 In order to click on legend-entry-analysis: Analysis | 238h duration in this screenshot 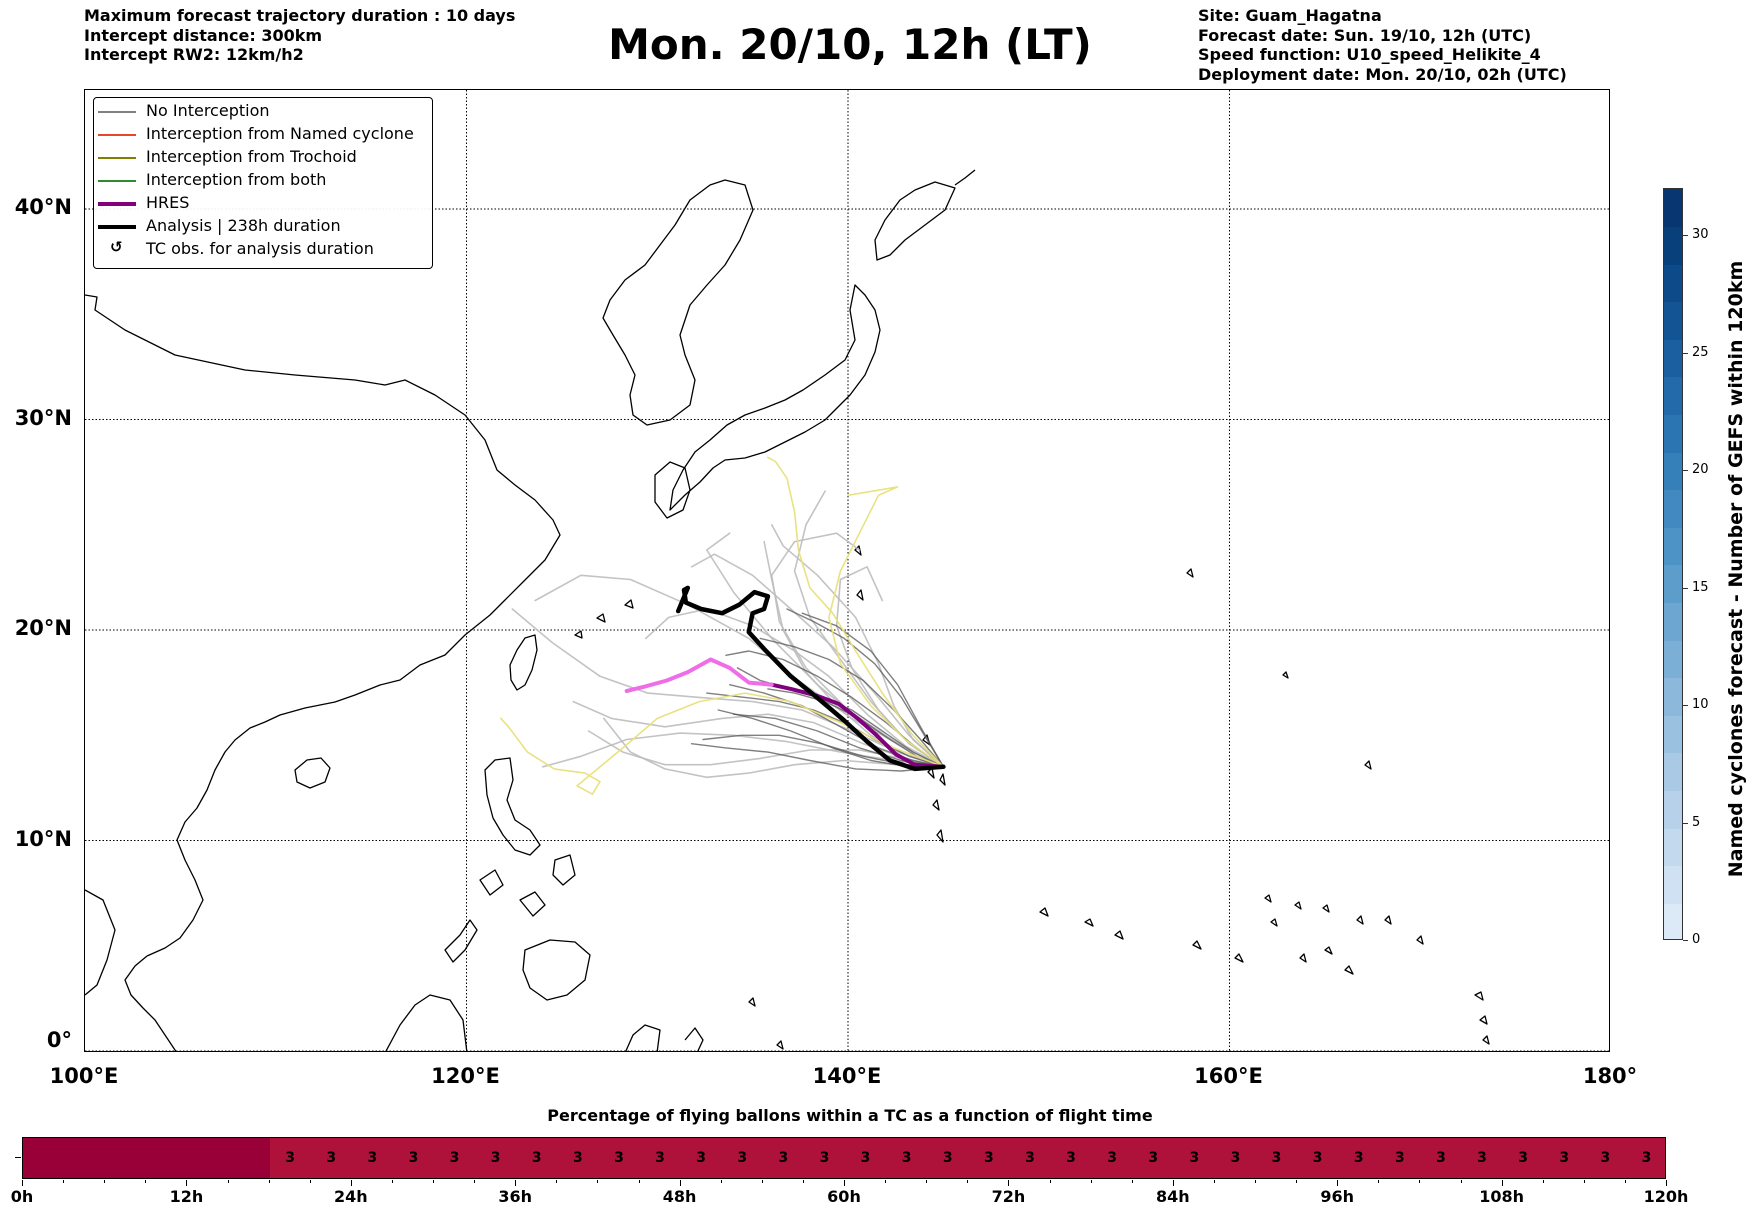, I will do `click(263, 226)`.